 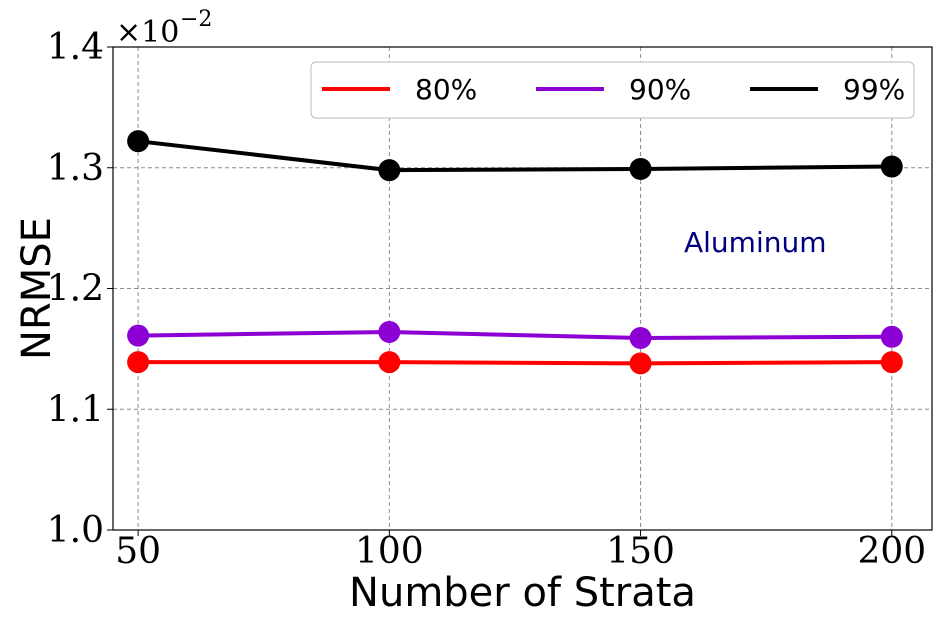 I want to click on series-99-pct, so click(x=515, y=156).